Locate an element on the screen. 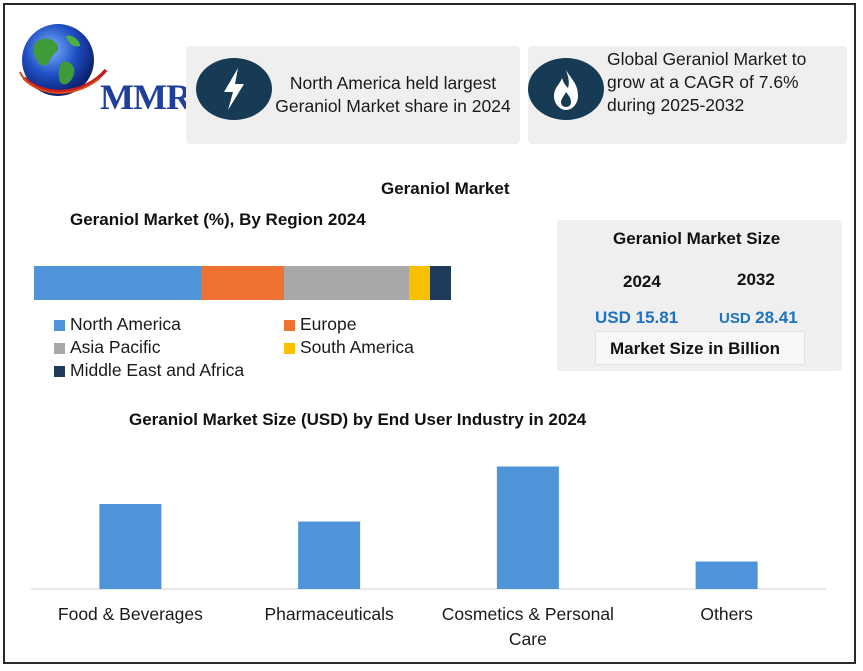 The height and width of the screenshot is (671, 863). market-size-footer-box: Market Size in Billion is located at coordinates (700, 348).